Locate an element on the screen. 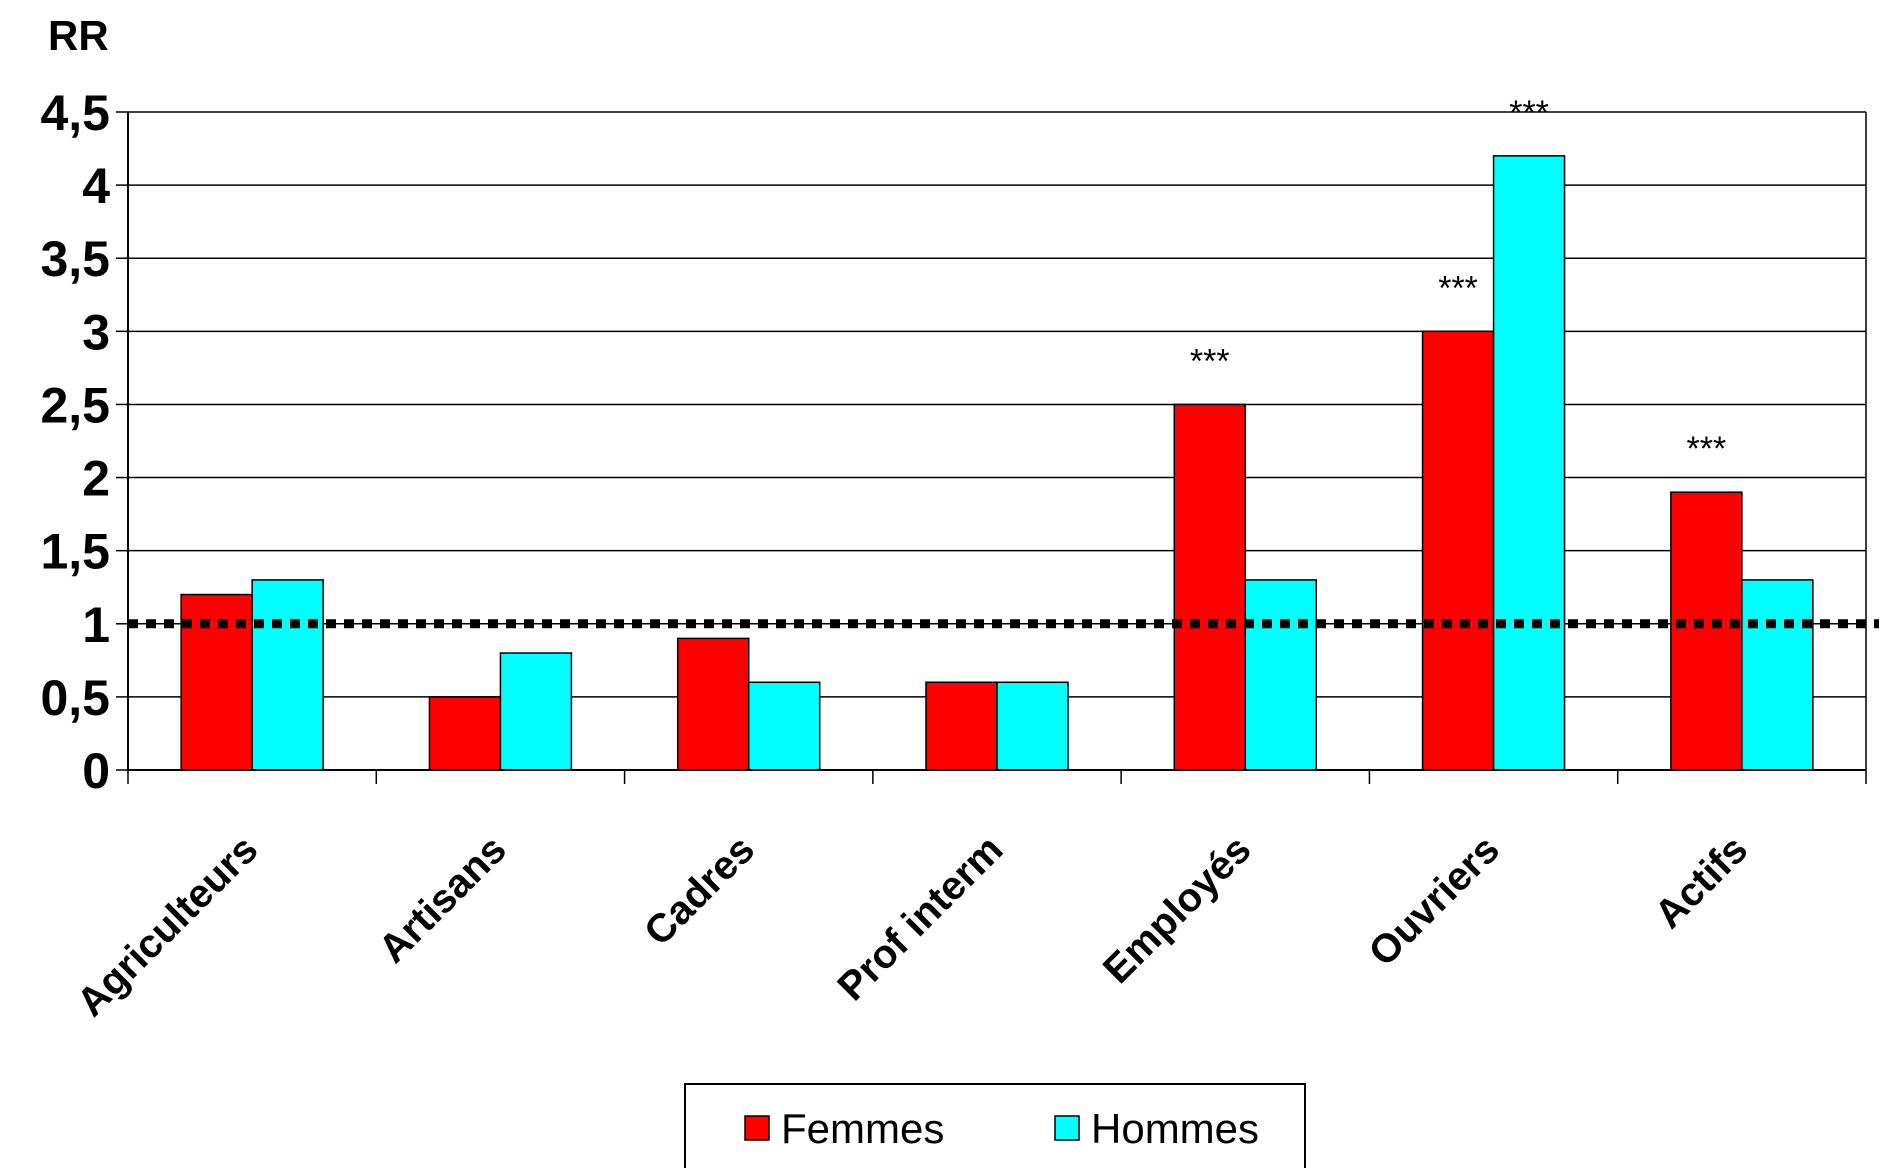 The height and width of the screenshot is (1168, 1879). x-tick-label: Cadres is located at coordinates (699, 890).